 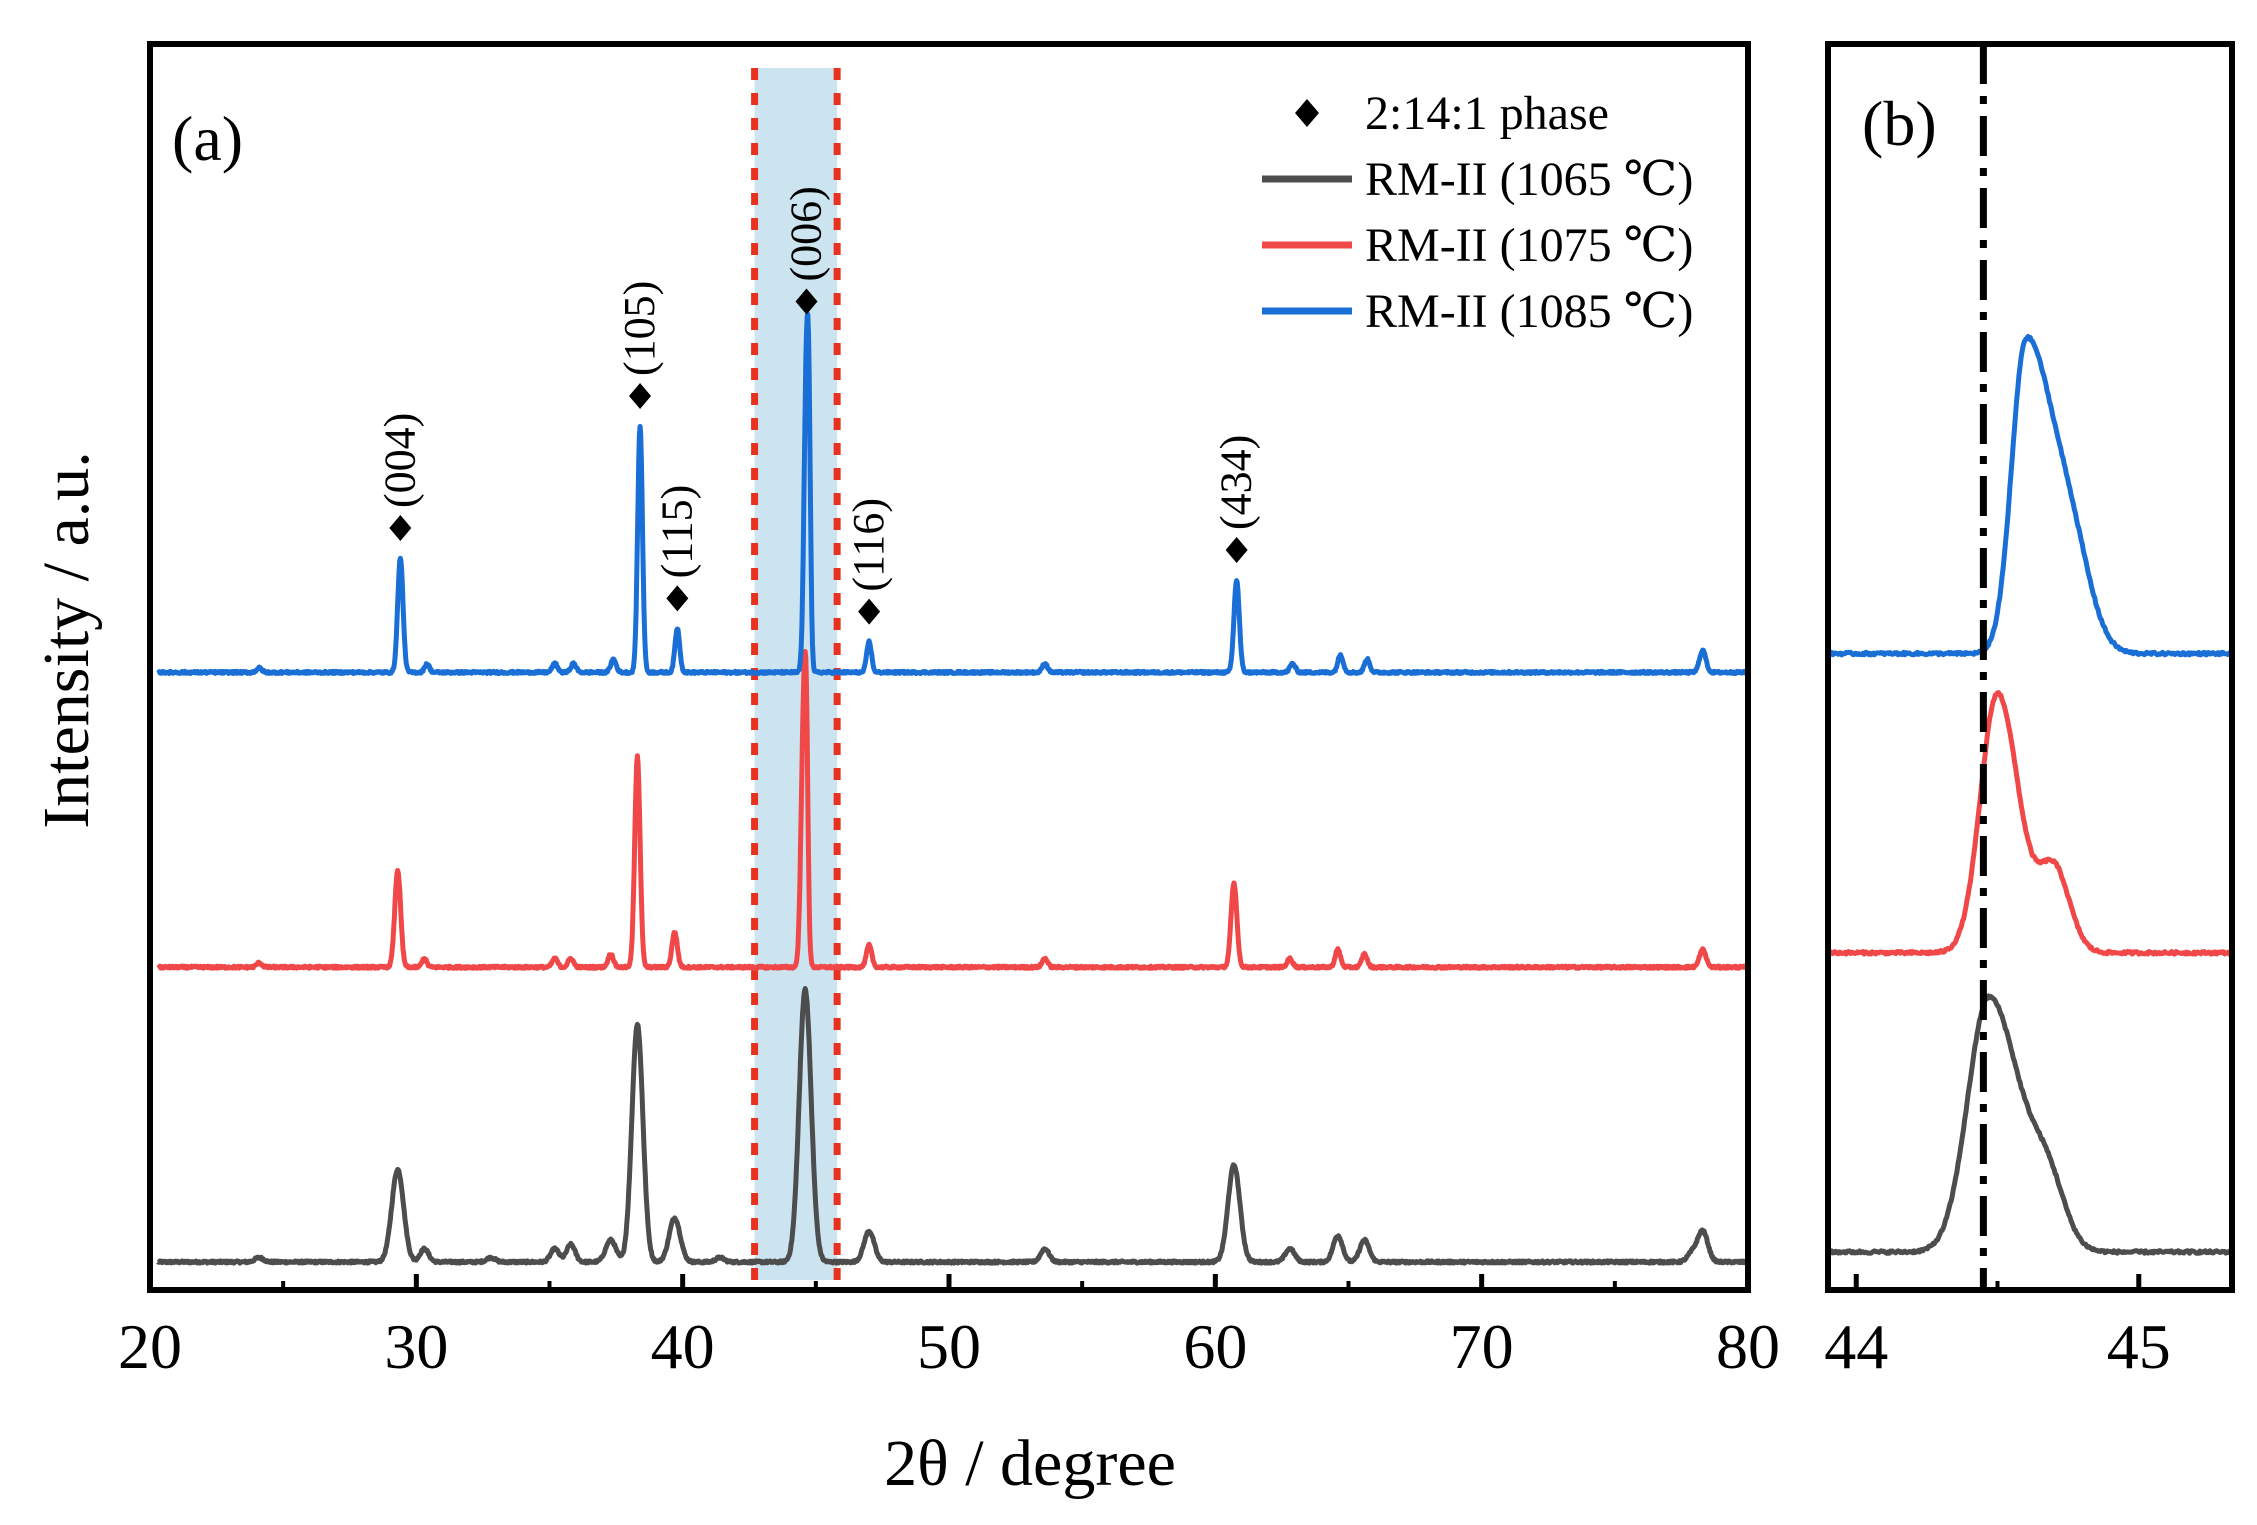 I want to click on x-tick-label: 45, so click(x=2139, y=1346).